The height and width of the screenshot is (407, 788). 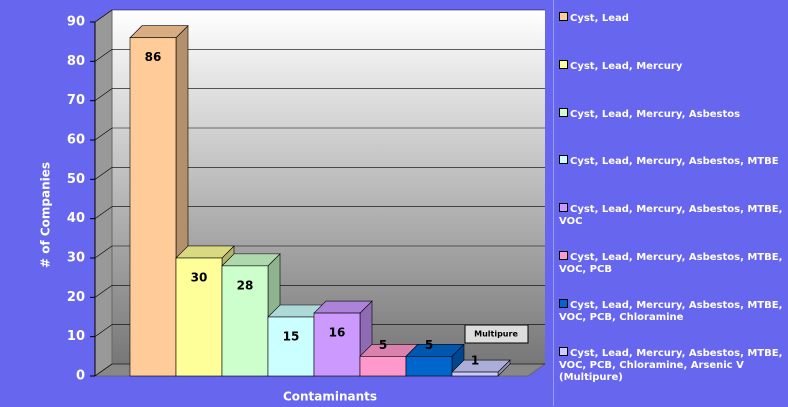 I want to click on legend-label: Cyst, Lead, Mercury, so click(x=626, y=66).